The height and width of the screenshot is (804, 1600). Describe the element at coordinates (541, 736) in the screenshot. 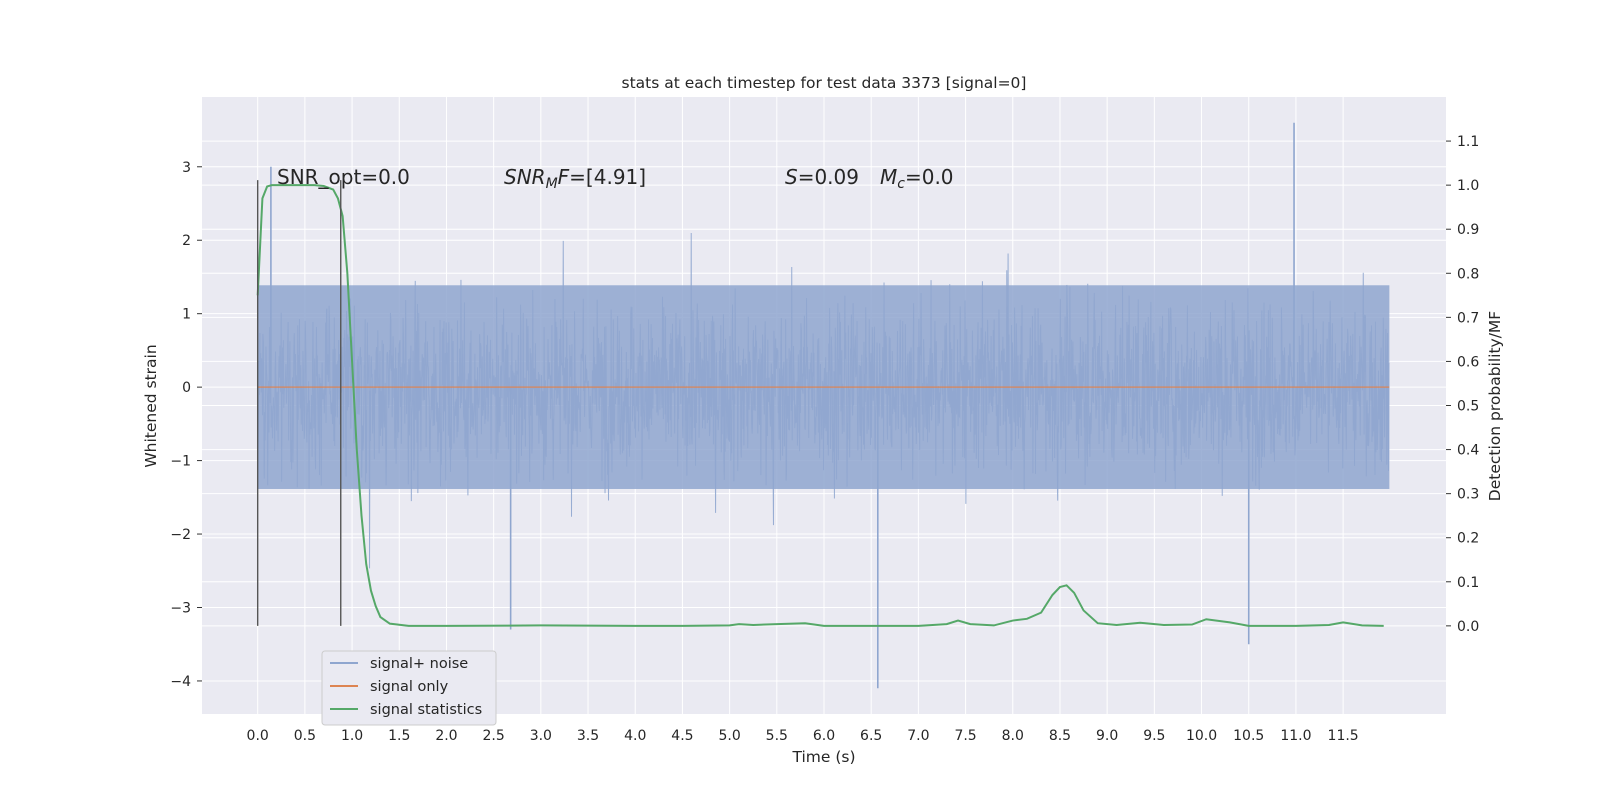

I see `x-tick-label: 3.0` at that location.